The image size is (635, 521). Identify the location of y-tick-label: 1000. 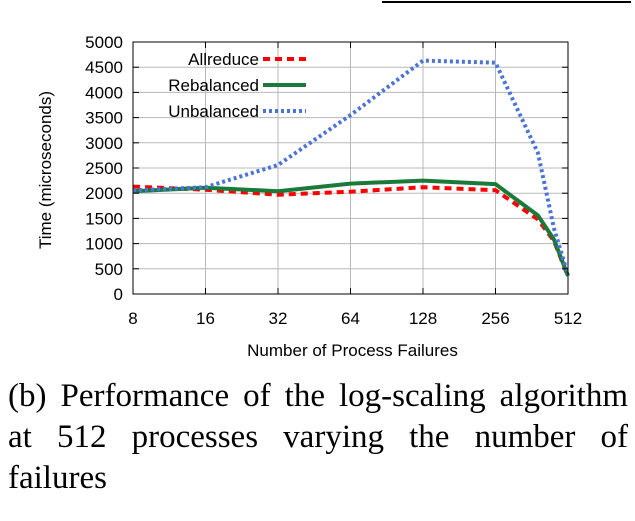
(104, 244).